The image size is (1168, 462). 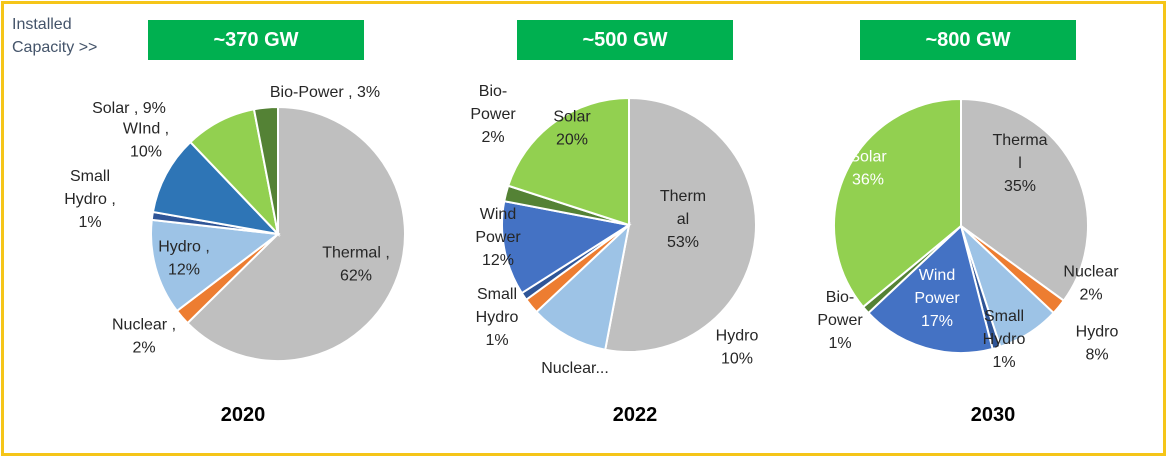 I want to click on data-label-2022-solar: Solar 20%, so click(x=572, y=129).